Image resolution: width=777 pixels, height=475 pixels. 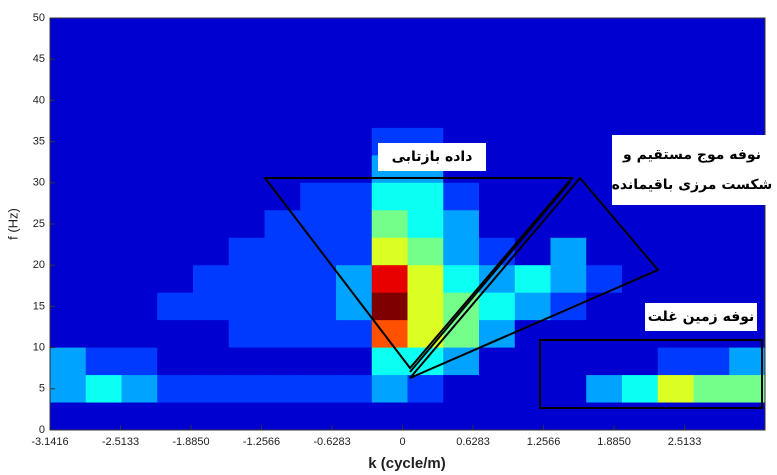 What do you see at coordinates (544, 442) in the screenshot?
I see `x-tick-label: 1.2566` at bounding box center [544, 442].